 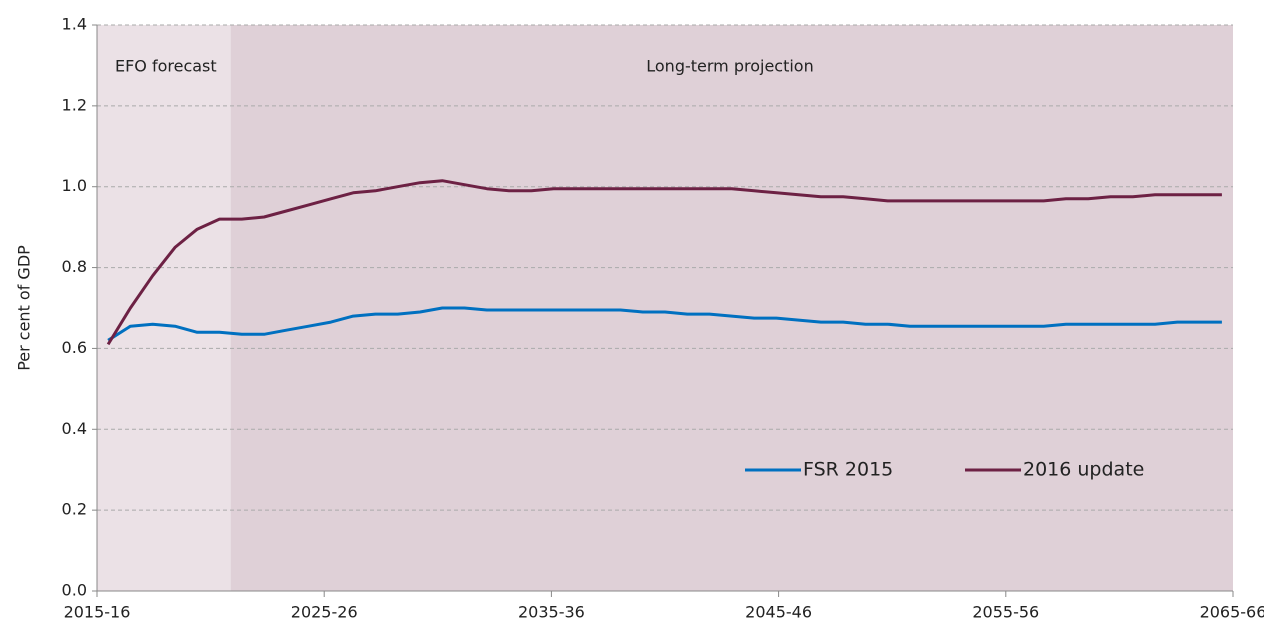 What do you see at coordinates (74, 347) in the screenshot?
I see `y-tick-label: 0.6` at bounding box center [74, 347].